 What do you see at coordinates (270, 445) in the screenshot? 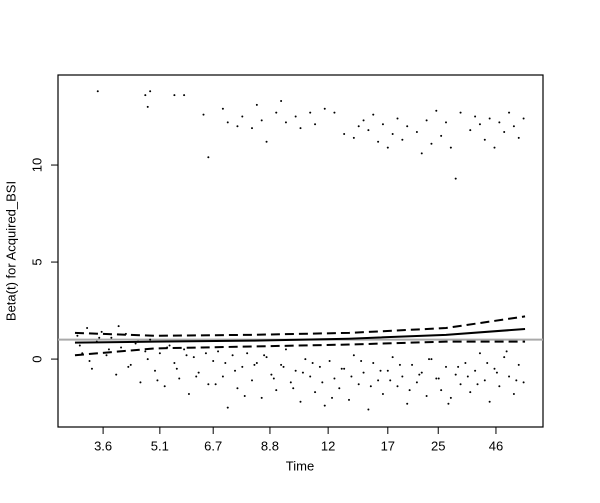
I see `x-tick-label: 8.8` at bounding box center [270, 445].